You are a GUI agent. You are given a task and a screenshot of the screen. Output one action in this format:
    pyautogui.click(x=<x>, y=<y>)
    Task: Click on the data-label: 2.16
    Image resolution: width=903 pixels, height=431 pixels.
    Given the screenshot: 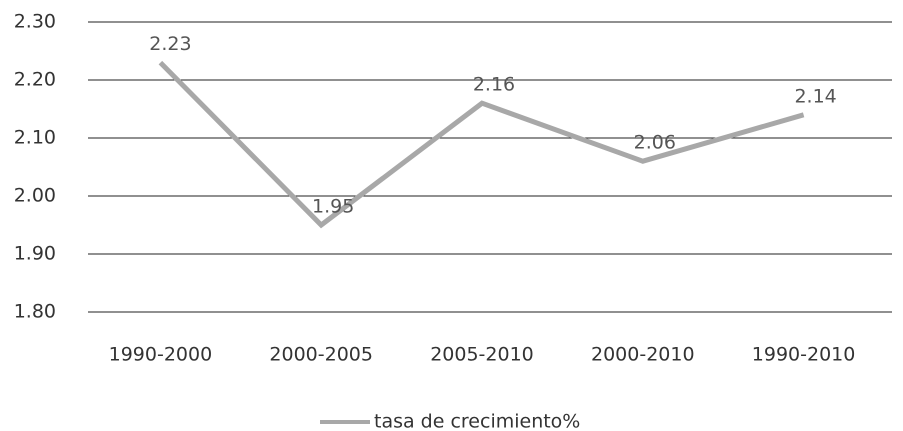 What is the action you would take?
    pyautogui.click(x=494, y=85)
    